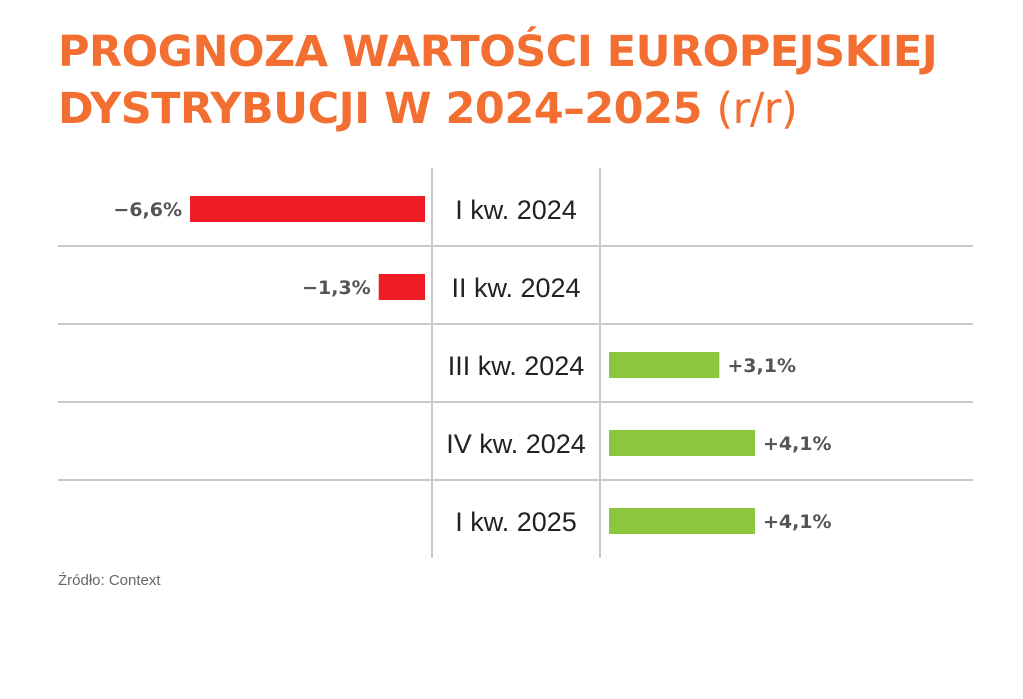 This screenshot has height=699, width=1023. Describe the element at coordinates (516, 366) in the screenshot. I see `category-label: III kw. 2024` at that location.